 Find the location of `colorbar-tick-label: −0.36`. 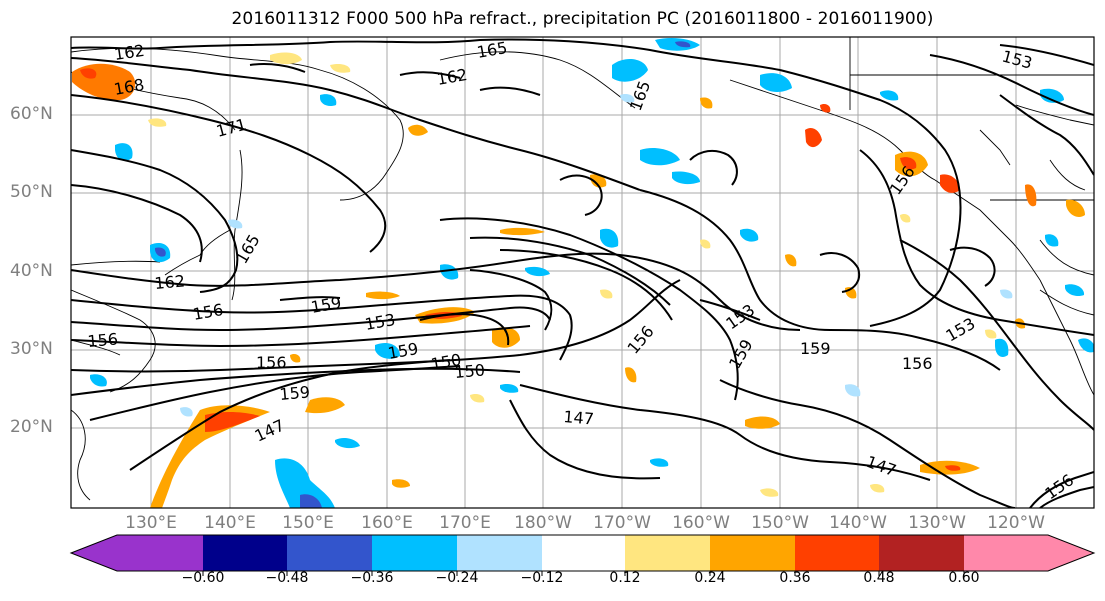

colorbar-tick-label: −0.36 is located at coordinates (372, 578).